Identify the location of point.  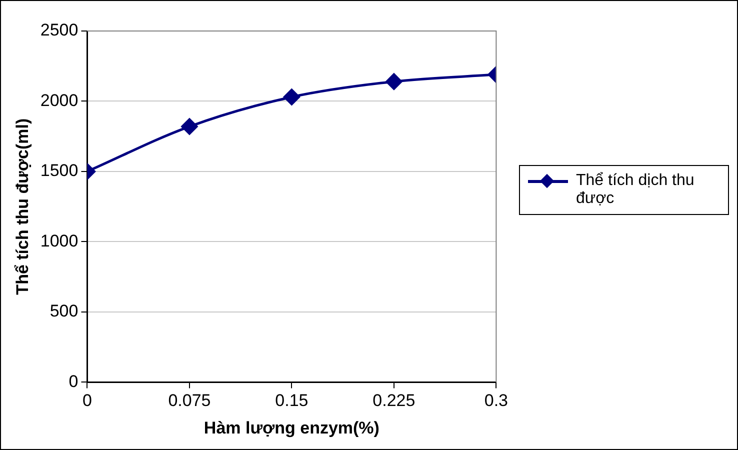
(291, 97).